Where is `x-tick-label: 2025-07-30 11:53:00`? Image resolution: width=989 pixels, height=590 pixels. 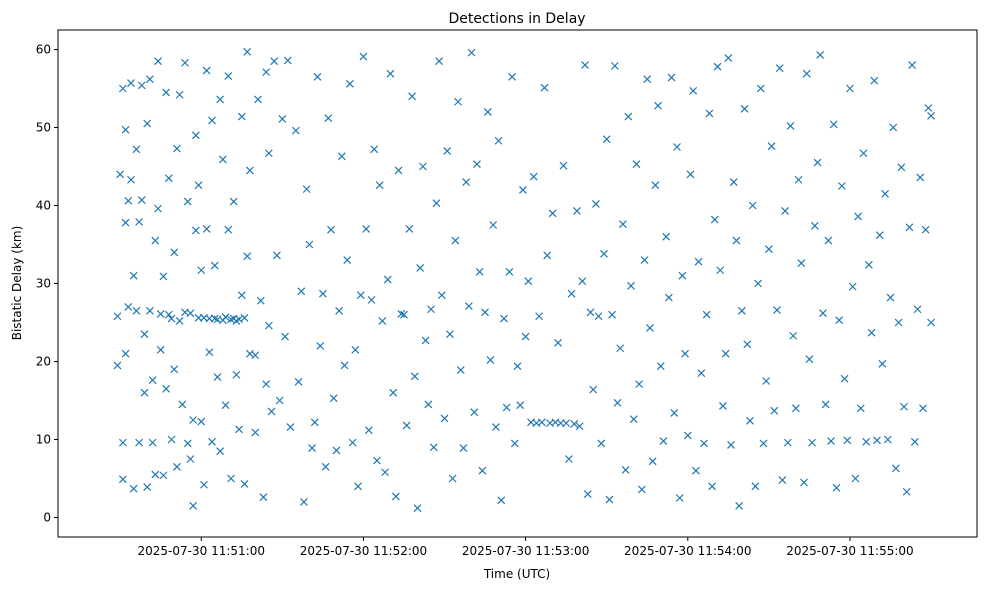 x-tick-label: 2025-07-30 11:53:00 is located at coordinates (525, 551).